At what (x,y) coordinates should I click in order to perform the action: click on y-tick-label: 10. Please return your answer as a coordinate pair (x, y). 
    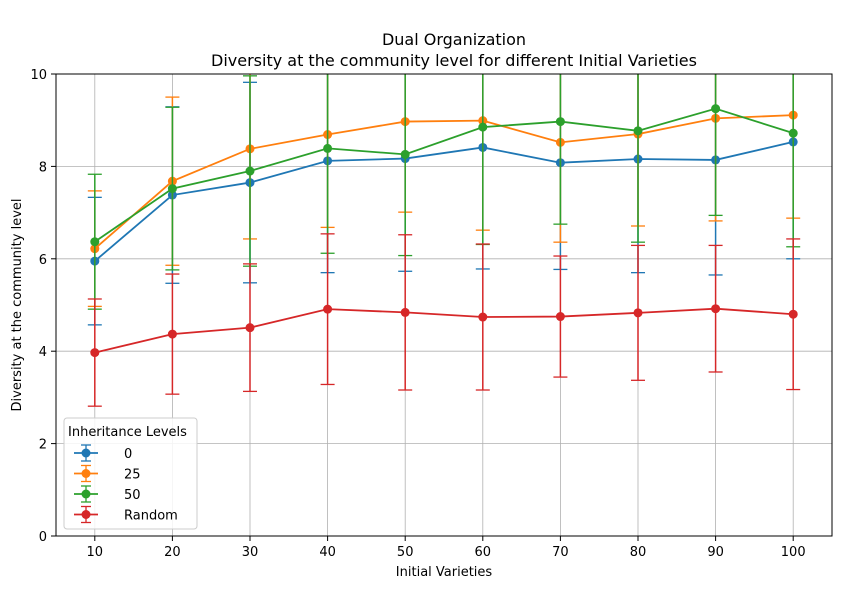
    Looking at the image, I should click on (38, 75).